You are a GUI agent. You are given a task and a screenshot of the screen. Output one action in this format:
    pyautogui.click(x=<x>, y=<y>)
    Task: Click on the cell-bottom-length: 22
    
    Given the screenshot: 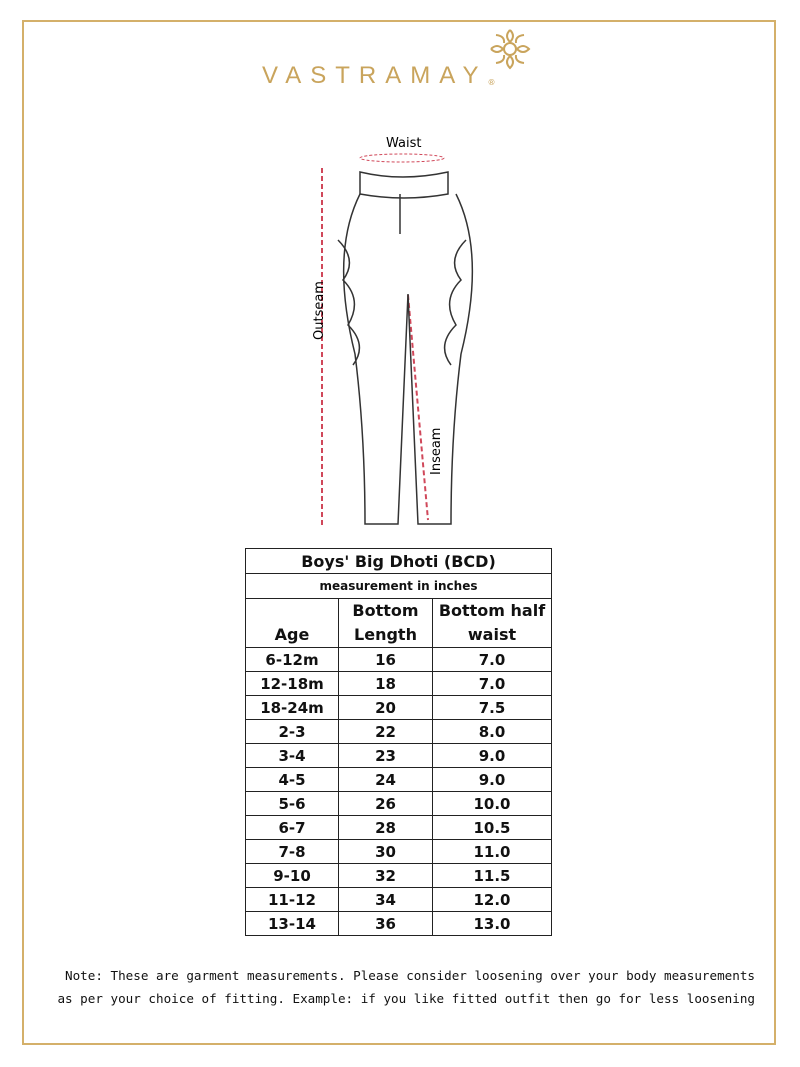 What is the action you would take?
    pyautogui.click(x=385, y=731)
    